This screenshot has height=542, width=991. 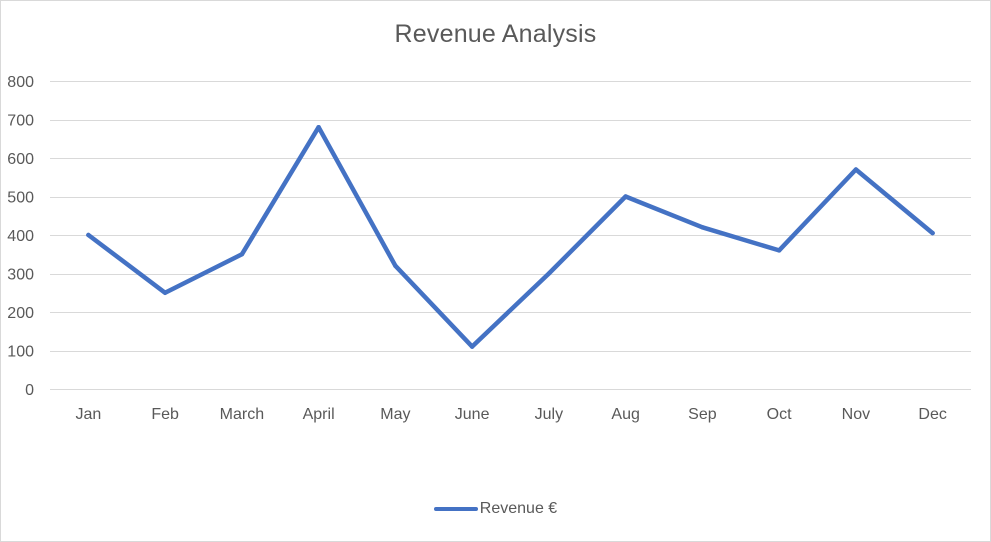 I want to click on y-tick-label: 100, so click(x=20, y=352).